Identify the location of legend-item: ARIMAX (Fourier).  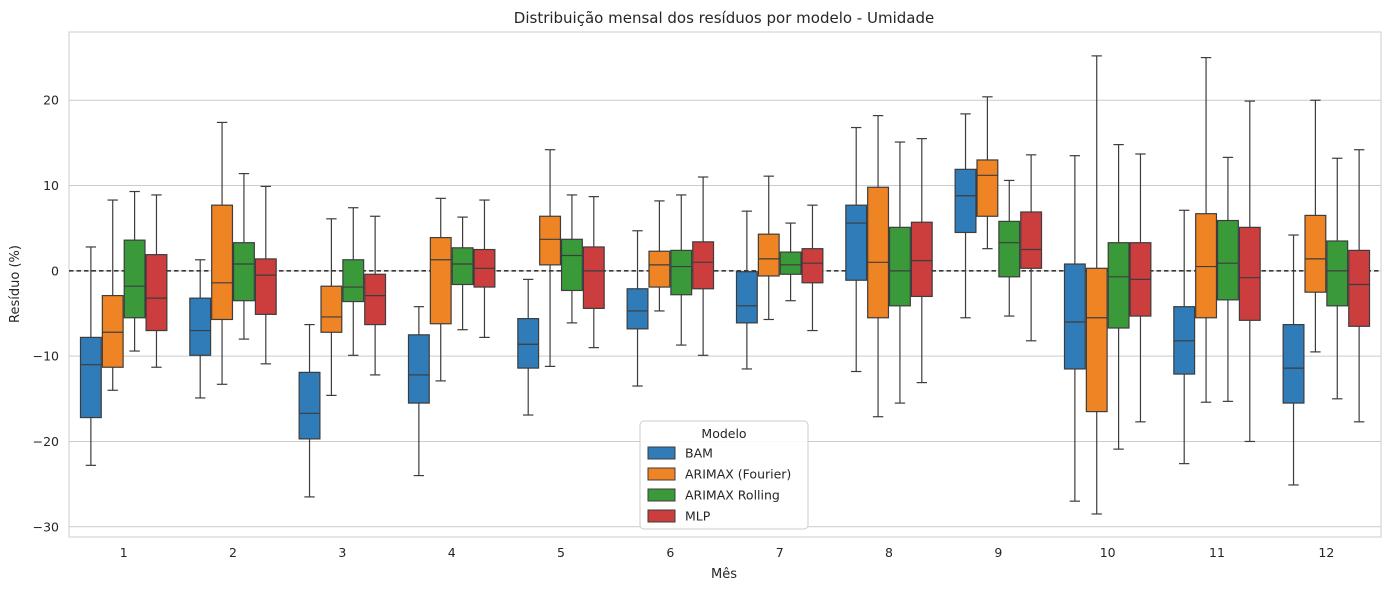
(719, 474).